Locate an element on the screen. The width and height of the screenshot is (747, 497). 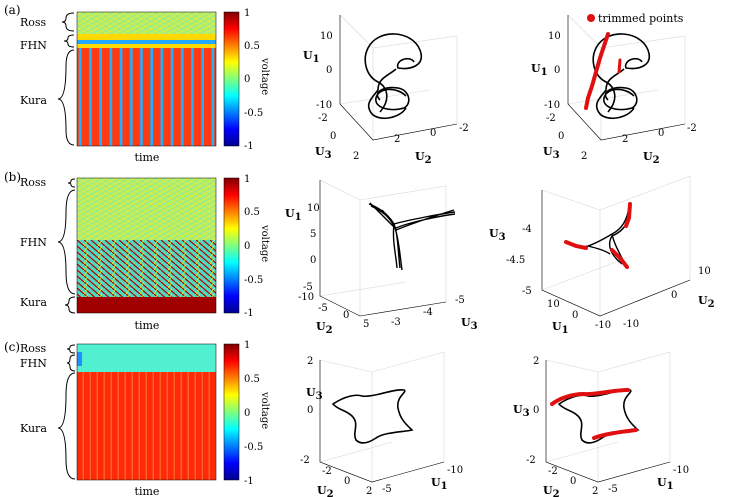
a-tick: 5 is located at coordinates (366, 324).